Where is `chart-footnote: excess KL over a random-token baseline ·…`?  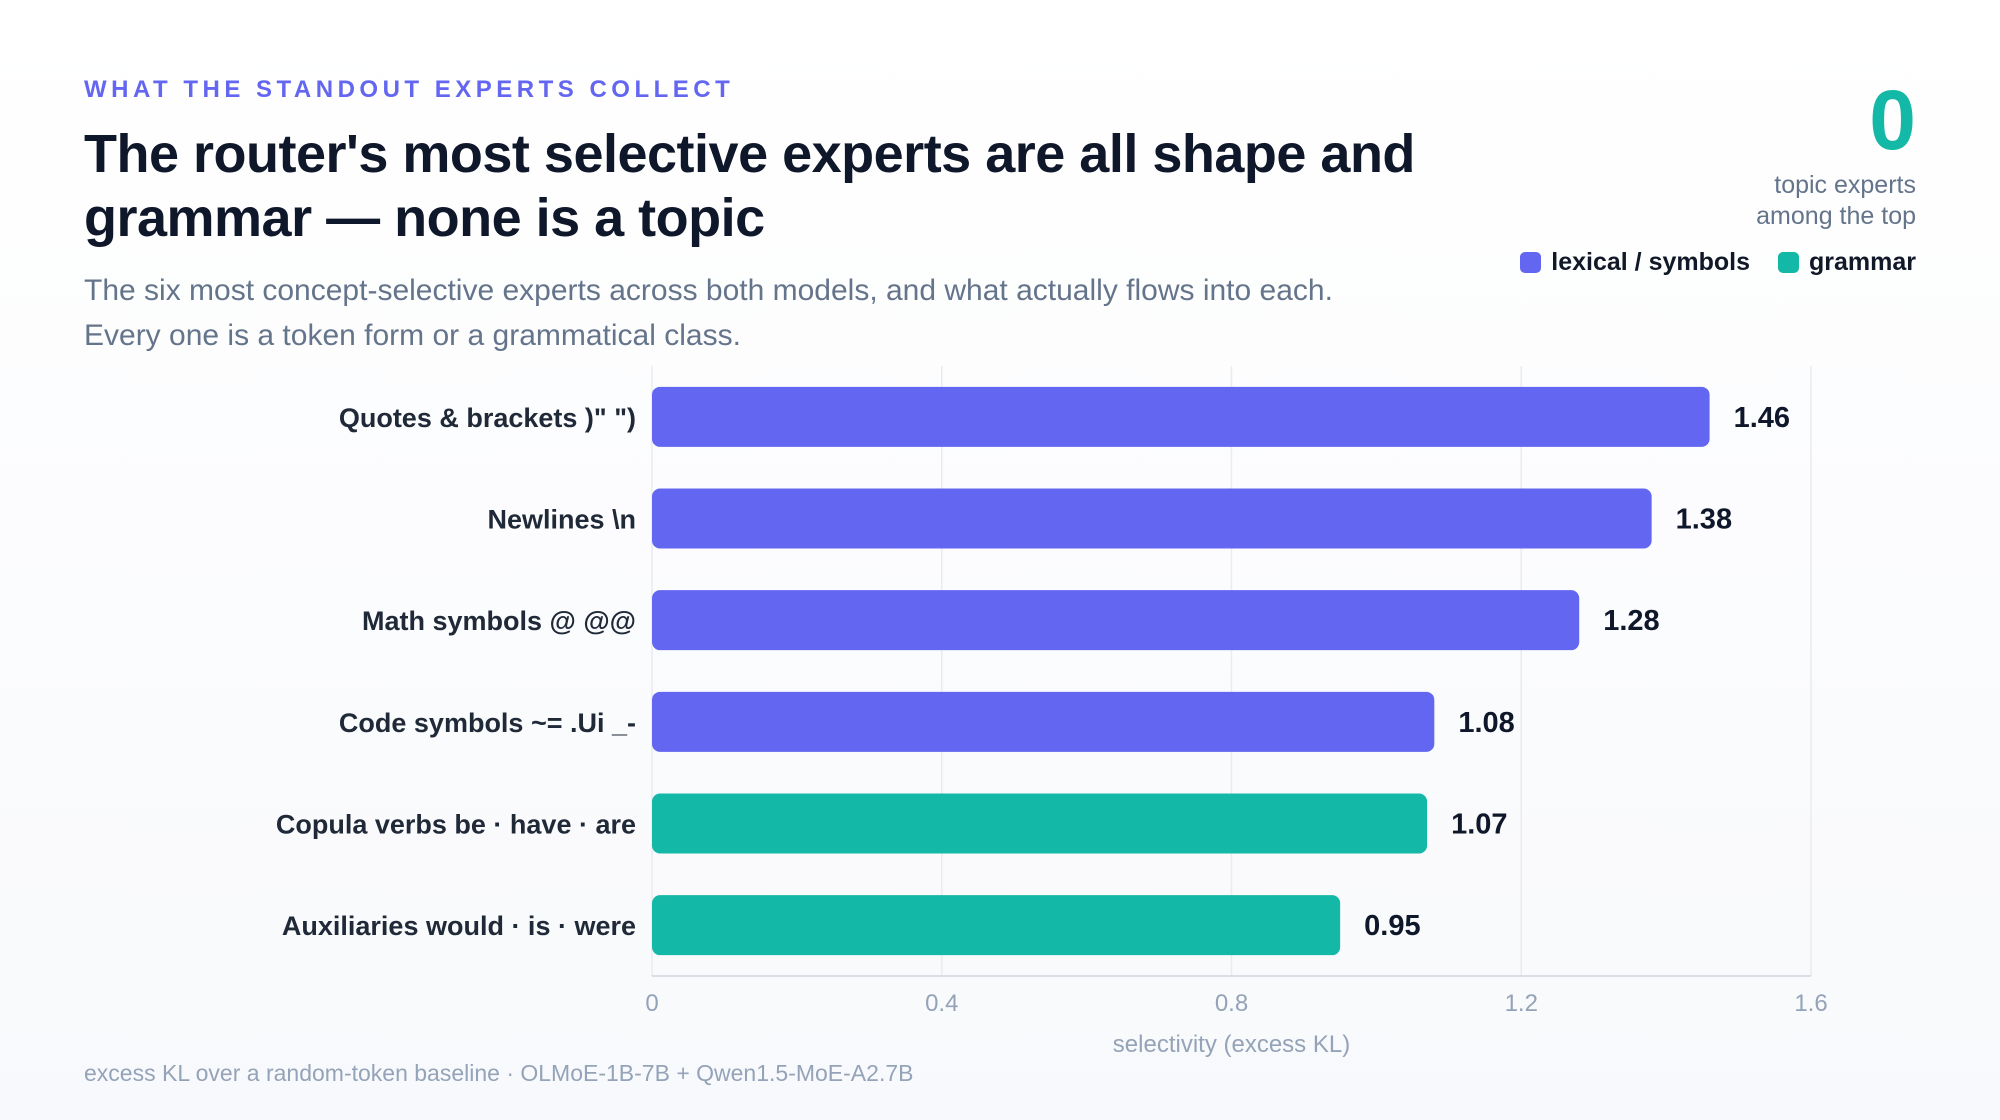 chart-footnote: excess KL over a random-token baseline ·… is located at coordinates (499, 1073).